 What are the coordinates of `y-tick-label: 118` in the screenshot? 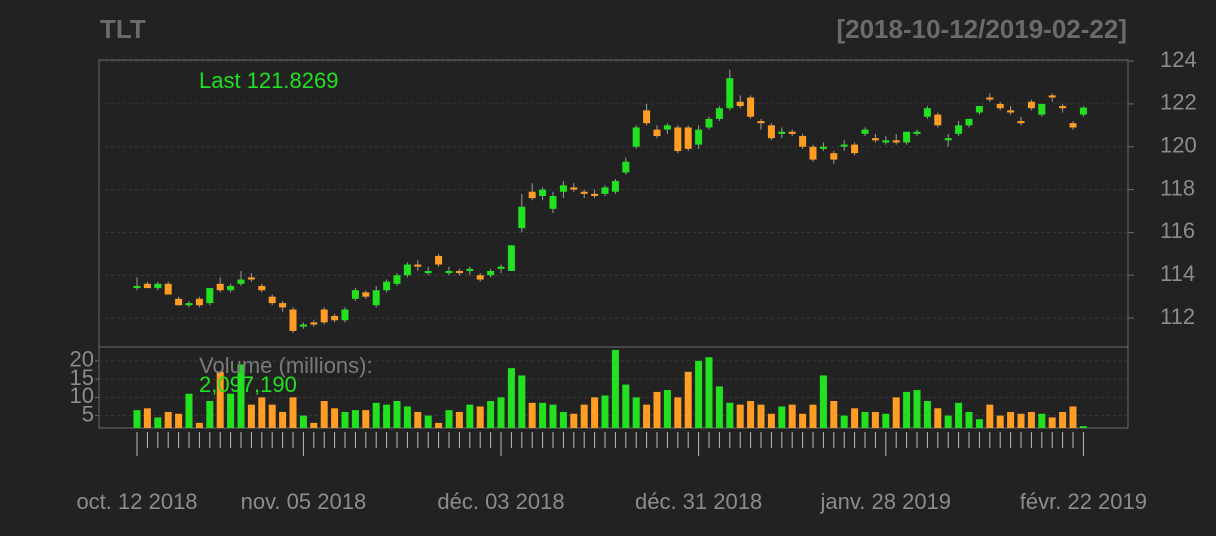 It's located at (1177, 187).